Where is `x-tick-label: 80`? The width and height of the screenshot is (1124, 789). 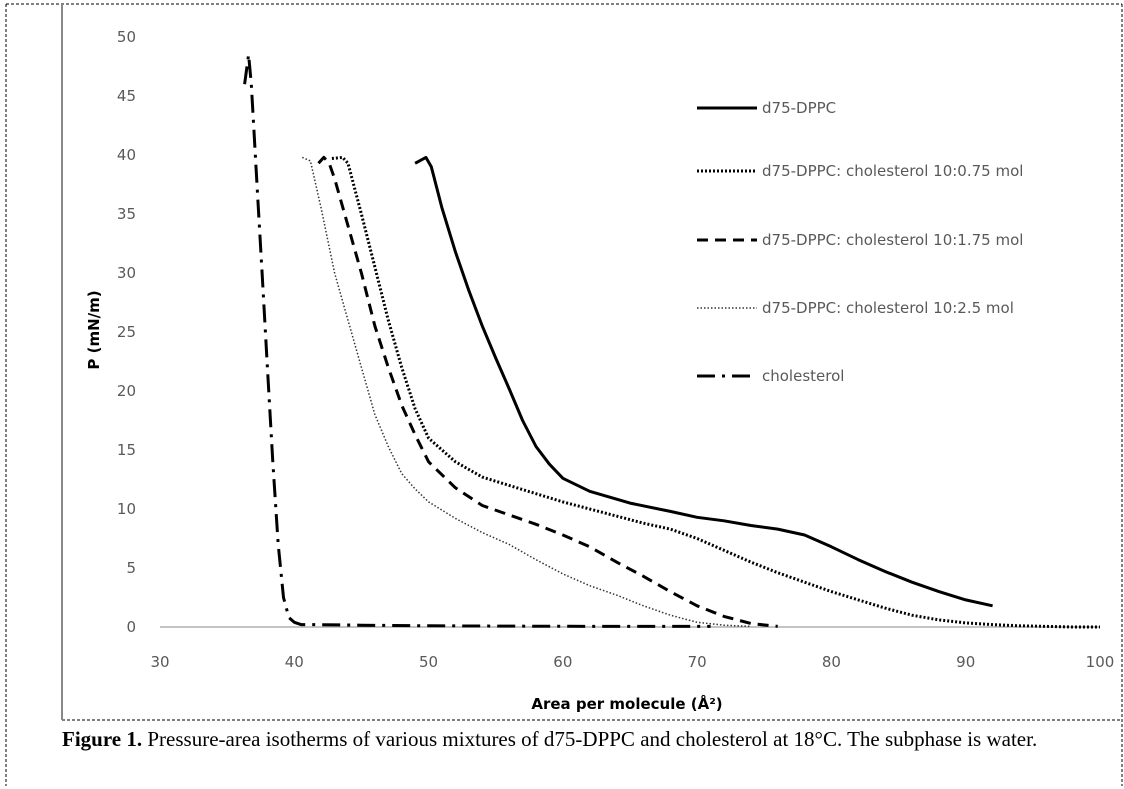
x-tick-label: 80 is located at coordinates (831, 662).